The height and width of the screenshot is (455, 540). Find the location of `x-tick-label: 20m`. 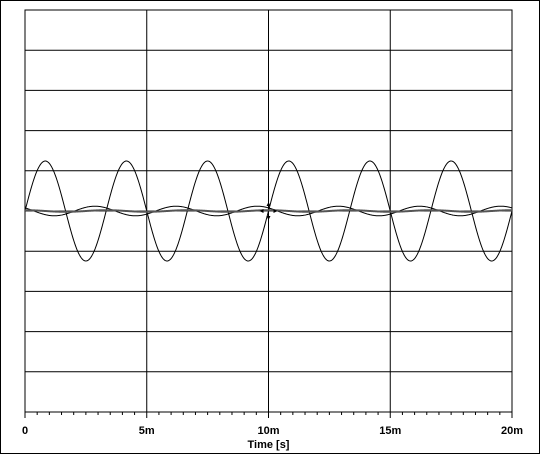

x-tick-label: 20m is located at coordinates (512, 431).